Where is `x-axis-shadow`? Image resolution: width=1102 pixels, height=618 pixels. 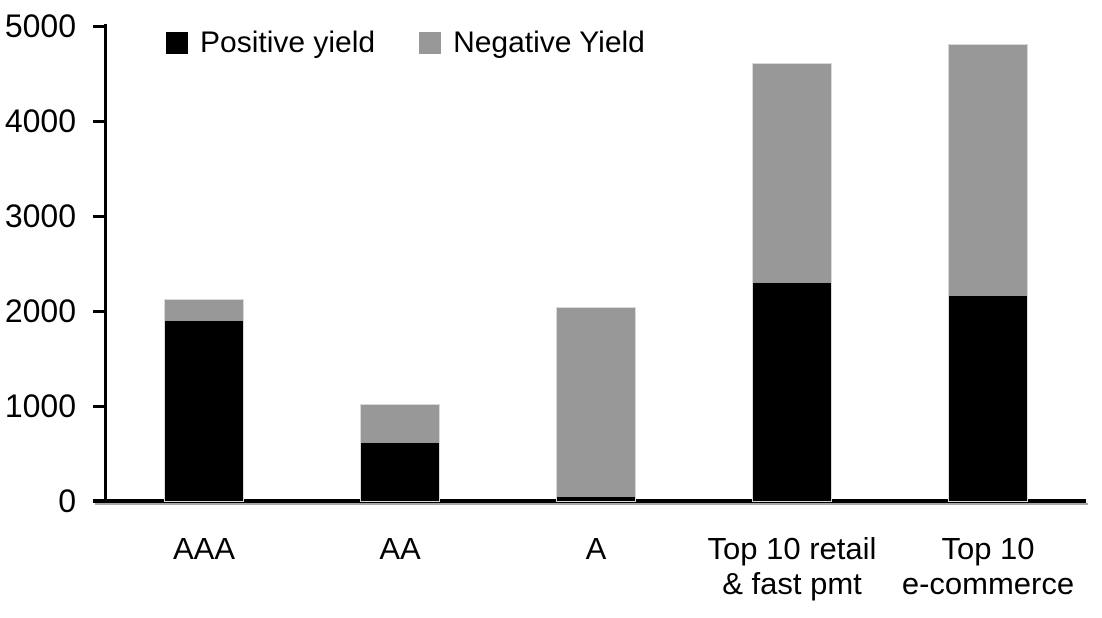 x-axis-shadow is located at coordinates (591, 504).